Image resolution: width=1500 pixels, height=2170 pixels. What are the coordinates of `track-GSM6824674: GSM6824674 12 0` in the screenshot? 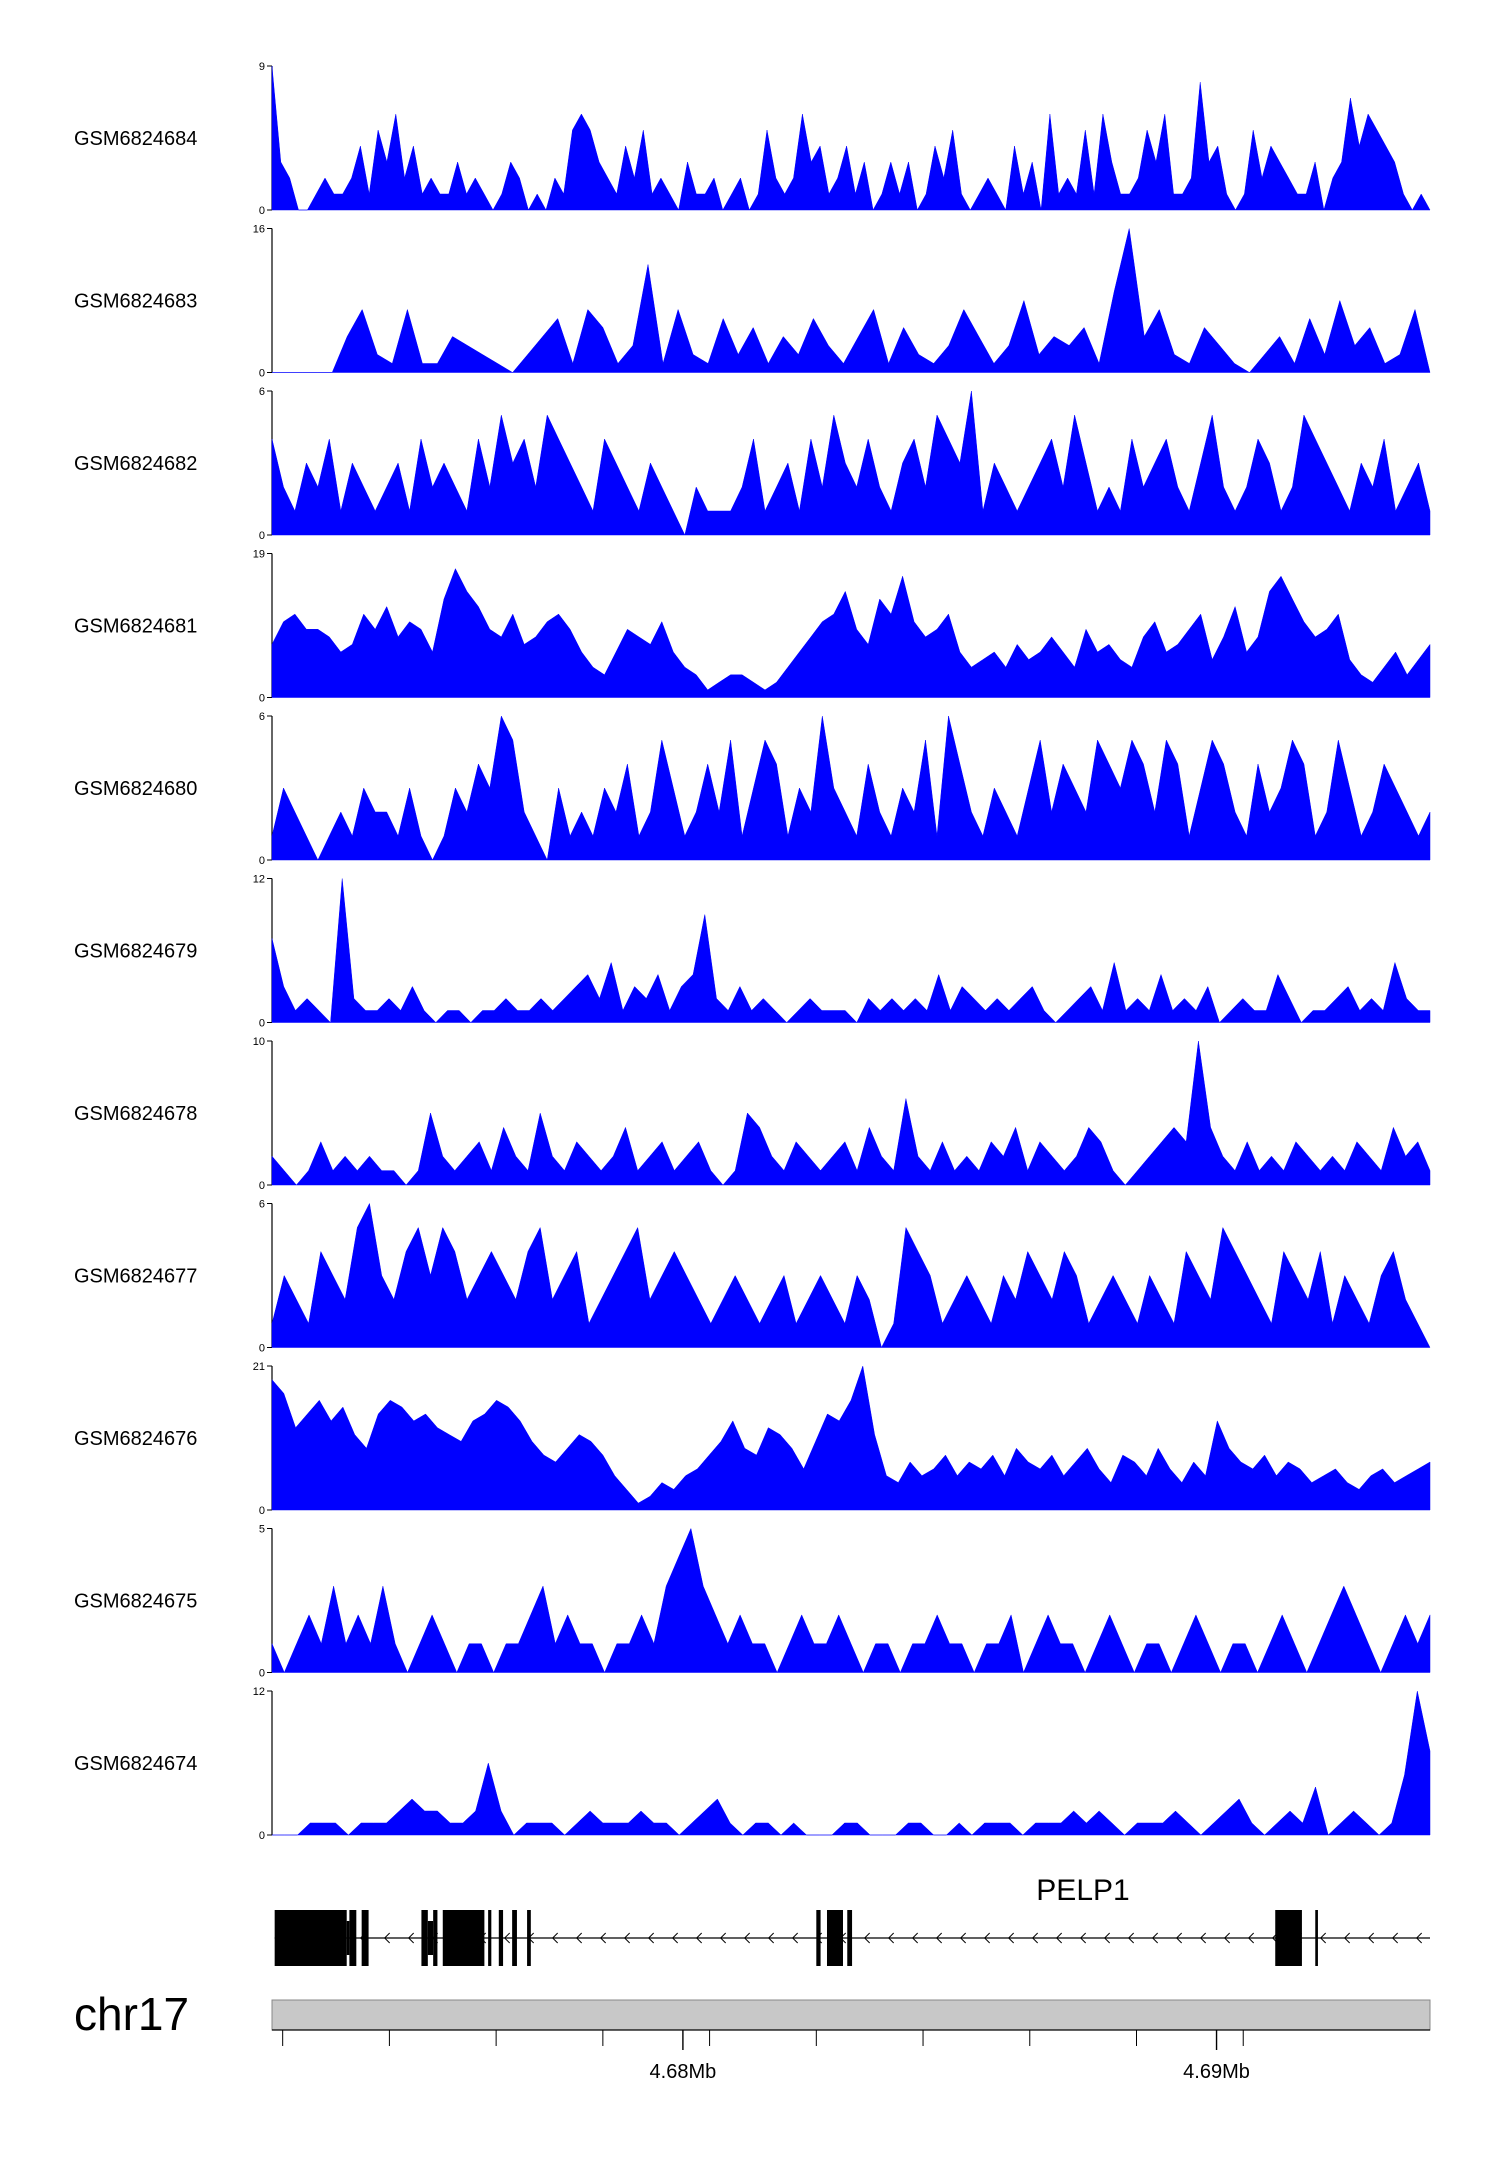 It's located at (752, 1764).